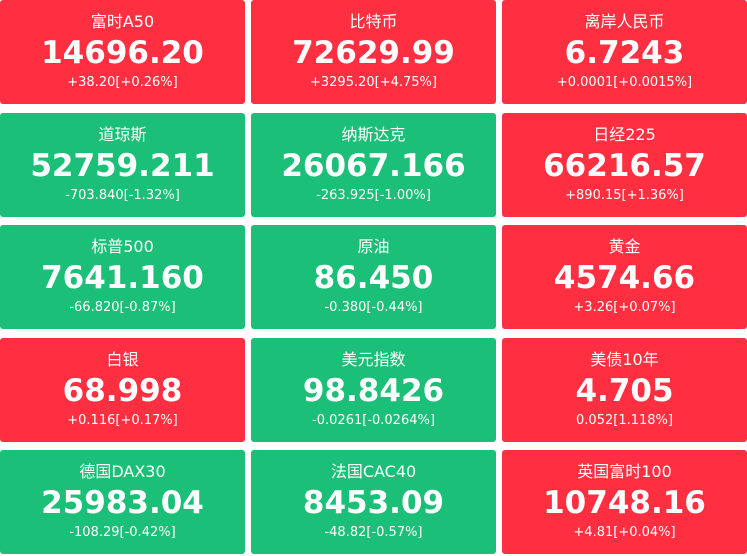 The image size is (747, 556). I want to click on quote-value: 26067.166, so click(373, 165).